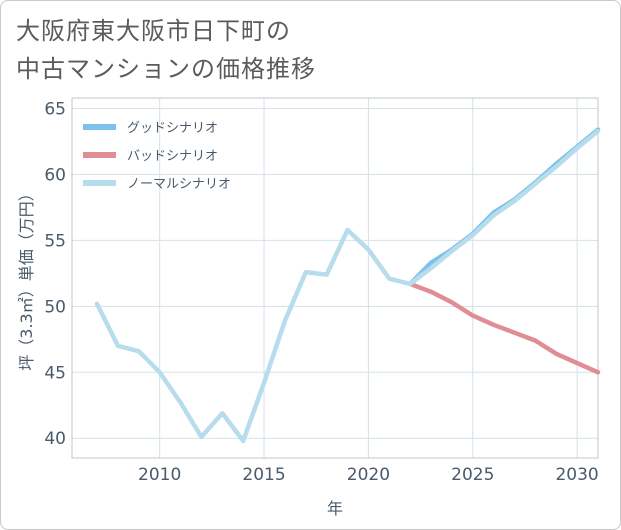 Image resolution: width=621 pixels, height=530 pixels. Describe the element at coordinates (55, 439) in the screenshot. I see `y-tick-label: 40` at that location.